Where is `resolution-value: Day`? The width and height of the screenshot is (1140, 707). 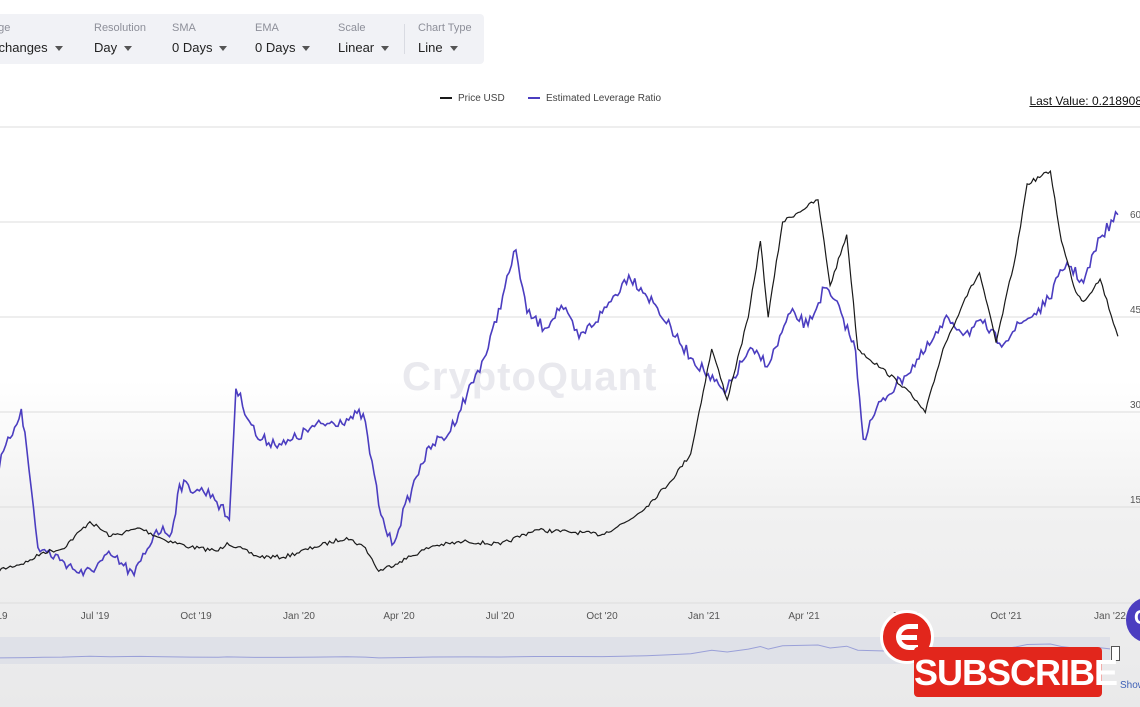 resolution-value: Day is located at coordinates (113, 47).